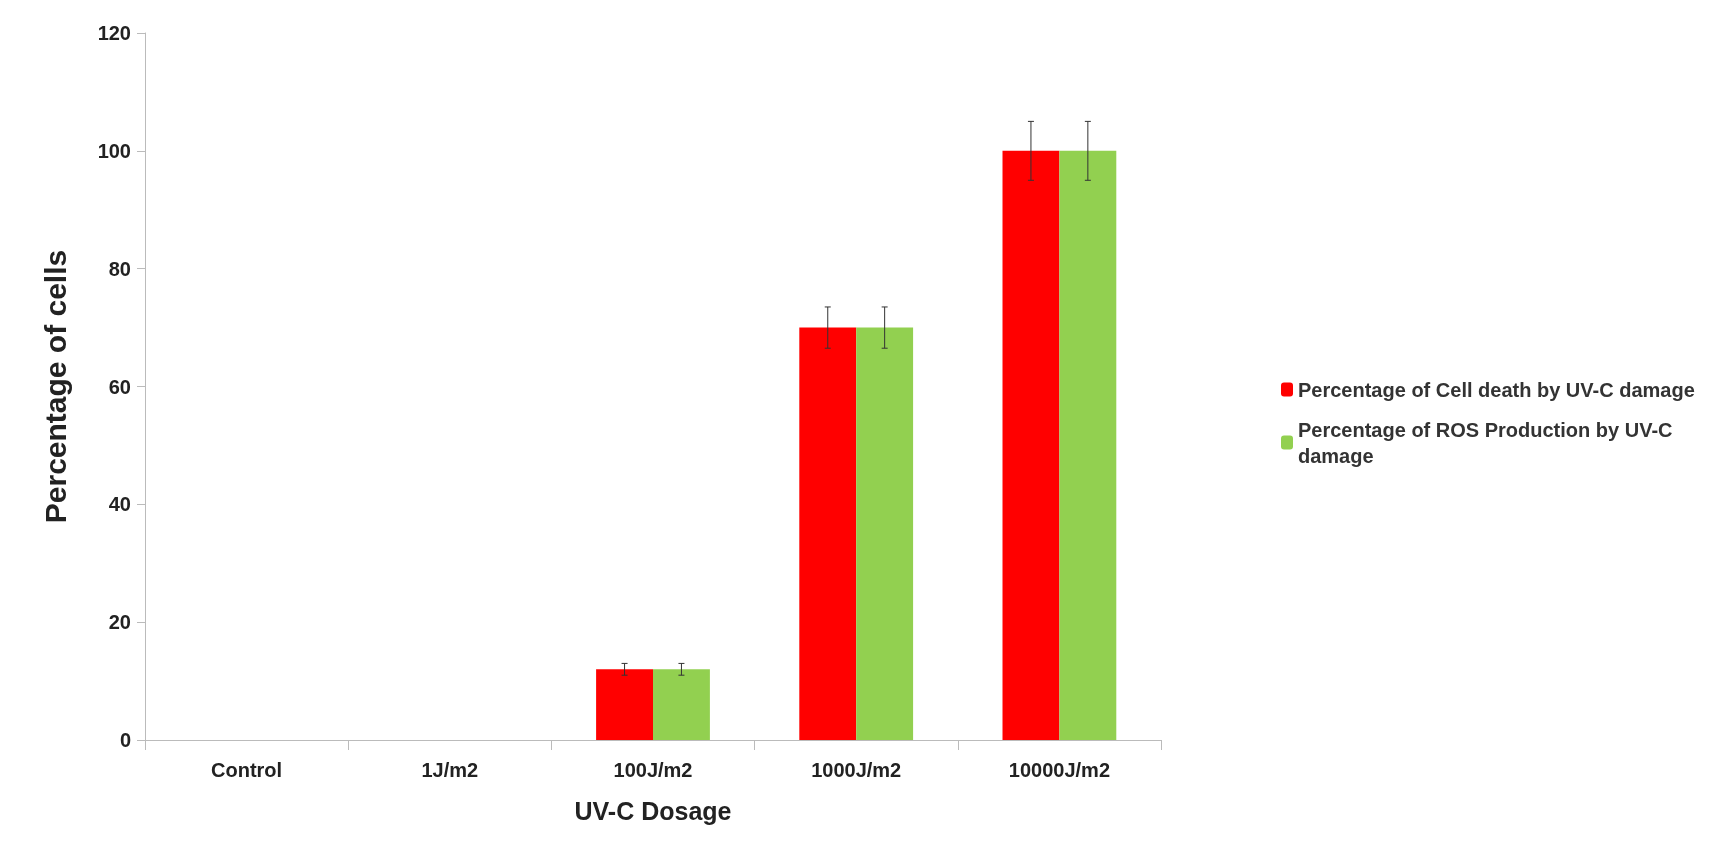 Image resolution: width=1731 pixels, height=845 pixels. What do you see at coordinates (119, 504) in the screenshot?
I see `y-tick-label: 40` at bounding box center [119, 504].